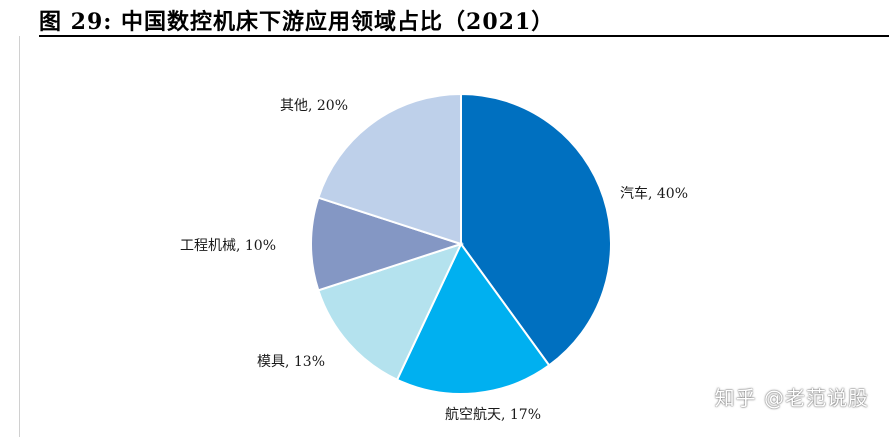 Image resolution: width=889 pixels, height=437 pixels. Describe the element at coordinates (791, 398) in the screenshot. I see `watermark: 知乎 @老范说股` at that location.